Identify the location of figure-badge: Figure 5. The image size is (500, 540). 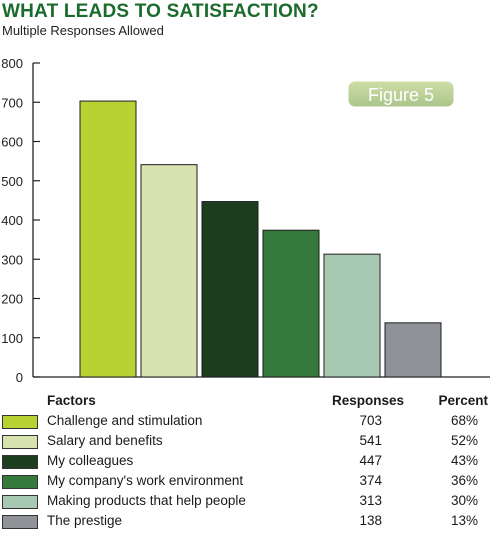
(401, 94).